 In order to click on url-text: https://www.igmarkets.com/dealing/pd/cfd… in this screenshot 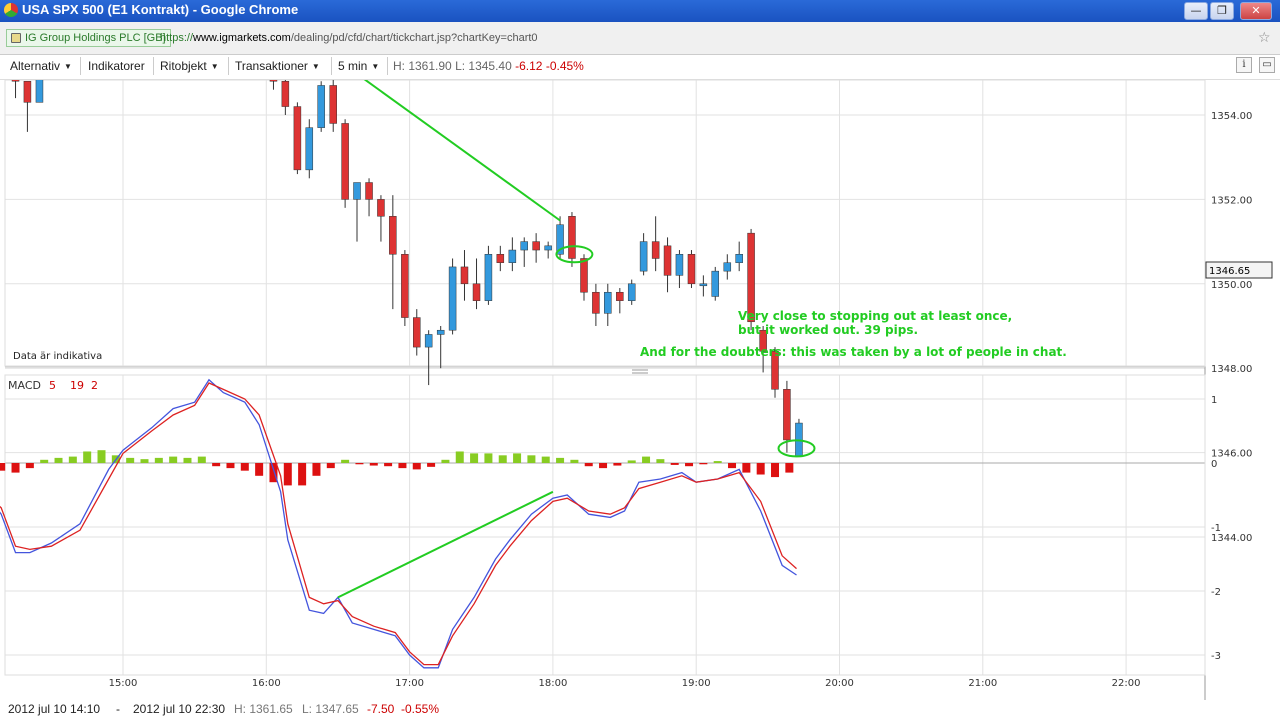, I will do `click(349, 38)`.